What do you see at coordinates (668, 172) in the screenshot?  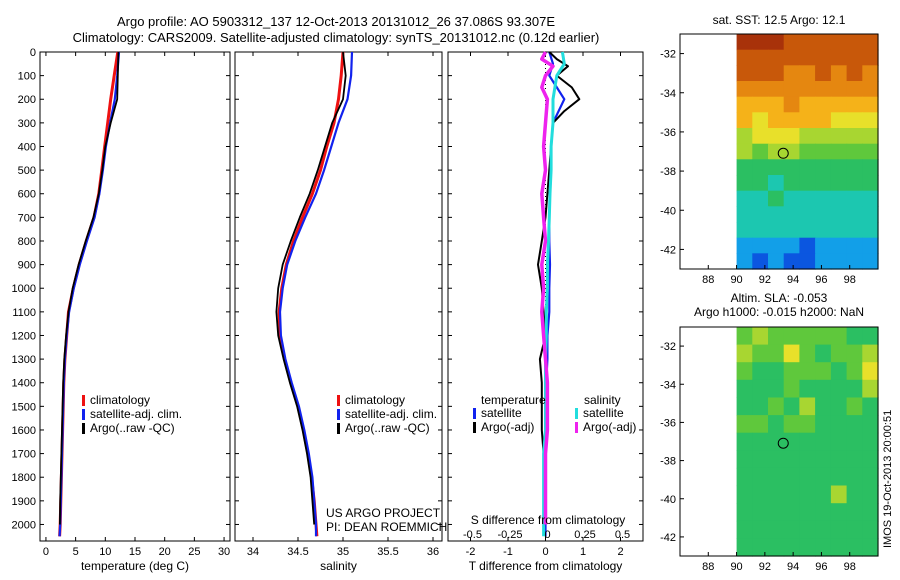 I see `y-tick-label: -38` at bounding box center [668, 172].